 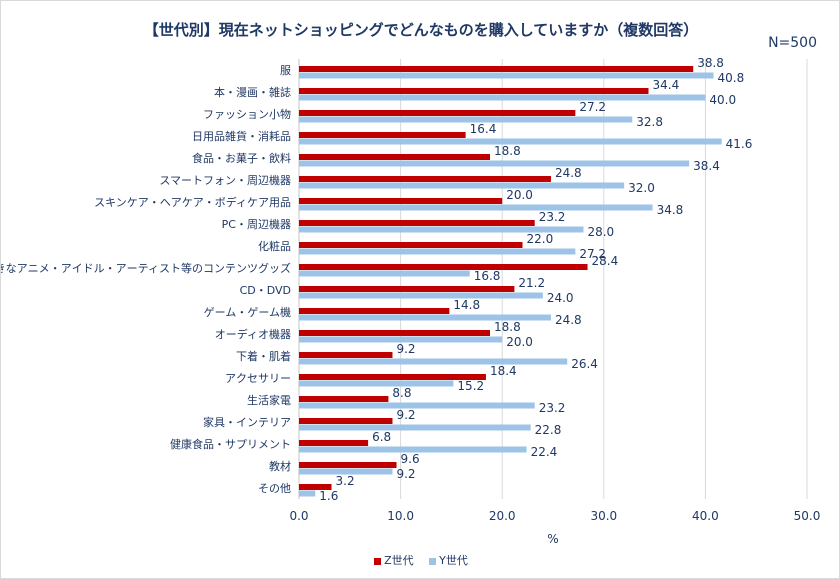 What do you see at coordinates (192, 202) in the screenshot?
I see `category-label: スキンケア・ヘアケア・ボディケア用品` at bounding box center [192, 202].